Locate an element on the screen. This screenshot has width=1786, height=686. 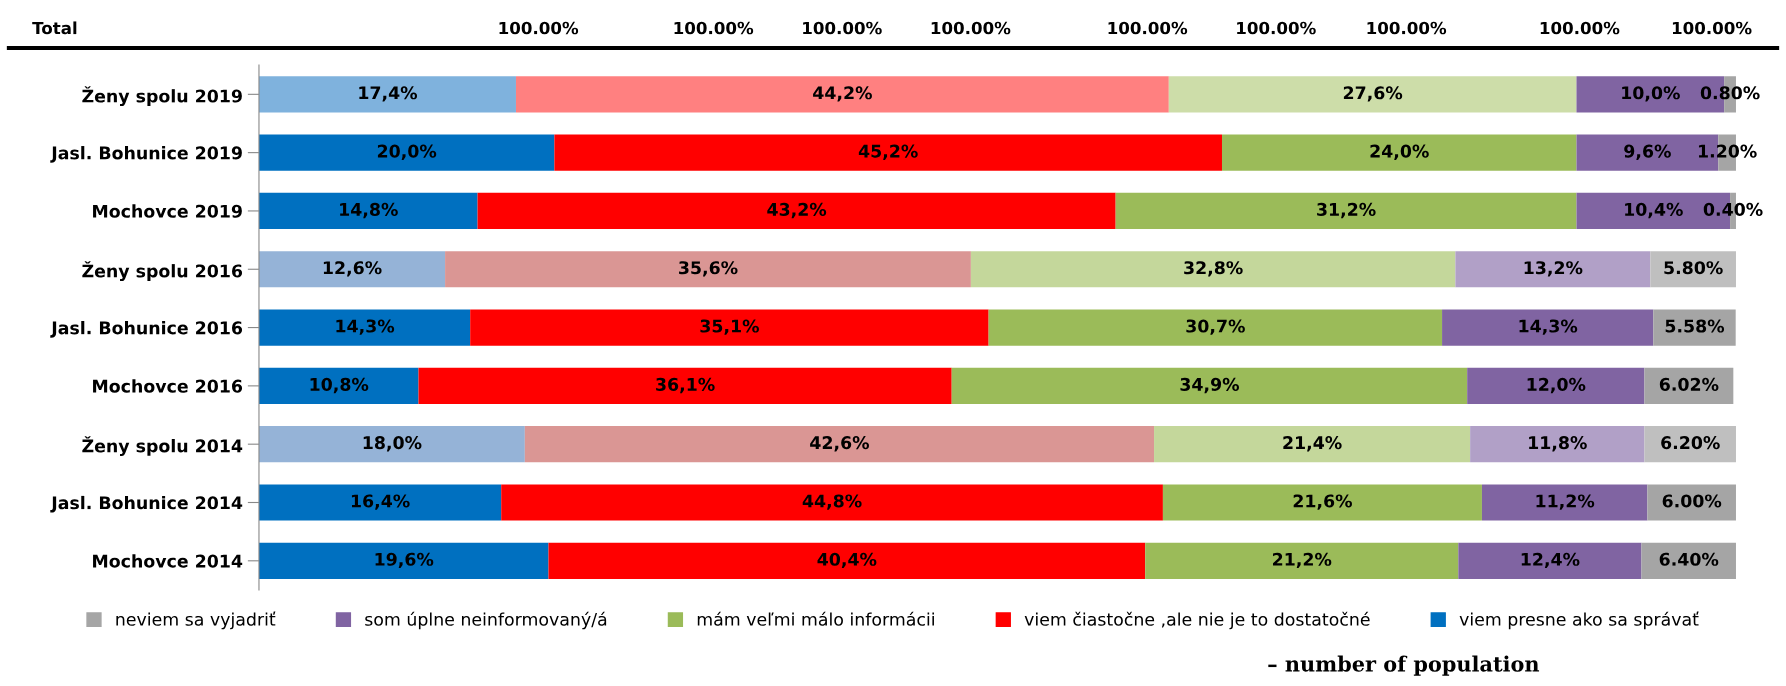
data-label: 36,1% is located at coordinates (685, 385).